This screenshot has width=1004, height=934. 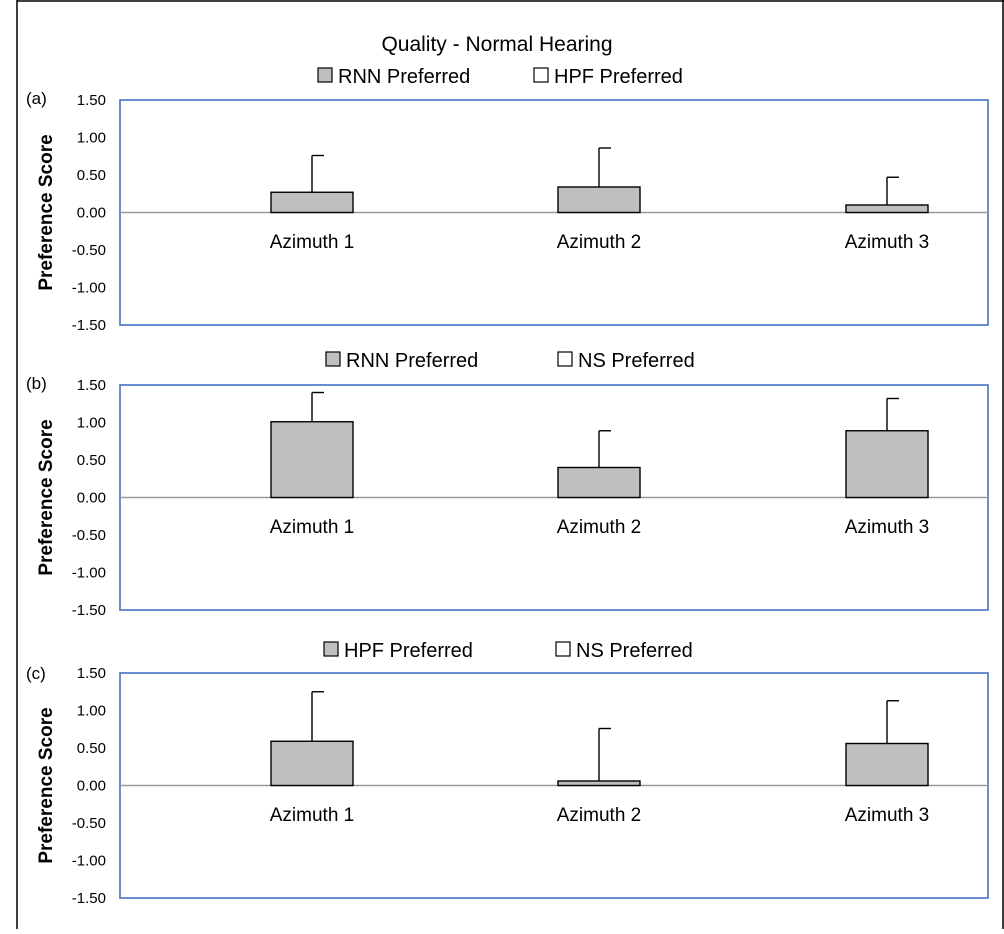 I want to click on panel-label: (b), so click(x=36, y=383).